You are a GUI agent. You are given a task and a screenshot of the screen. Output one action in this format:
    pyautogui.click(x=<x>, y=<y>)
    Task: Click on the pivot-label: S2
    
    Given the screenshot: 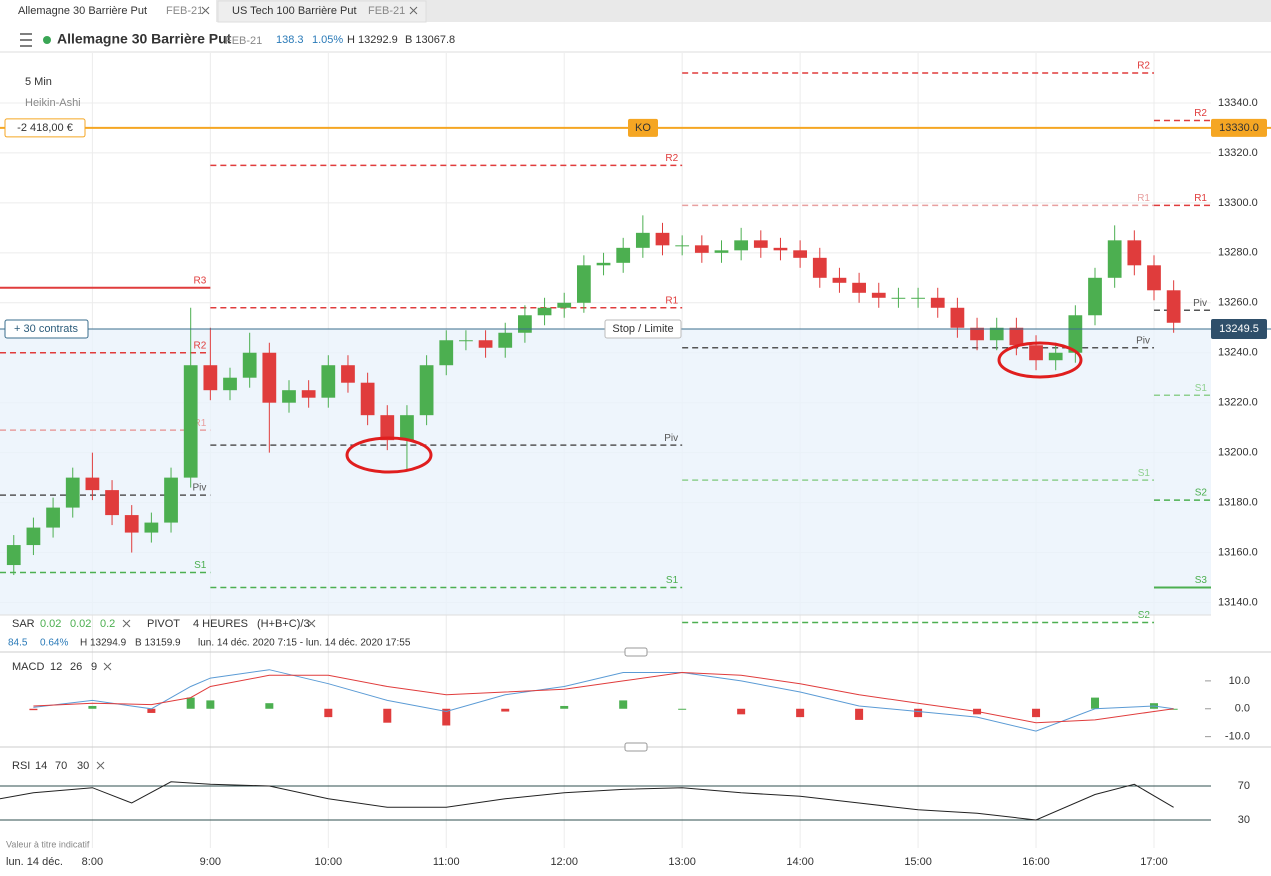 What is the action you would take?
    pyautogui.click(x=1201, y=493)
    